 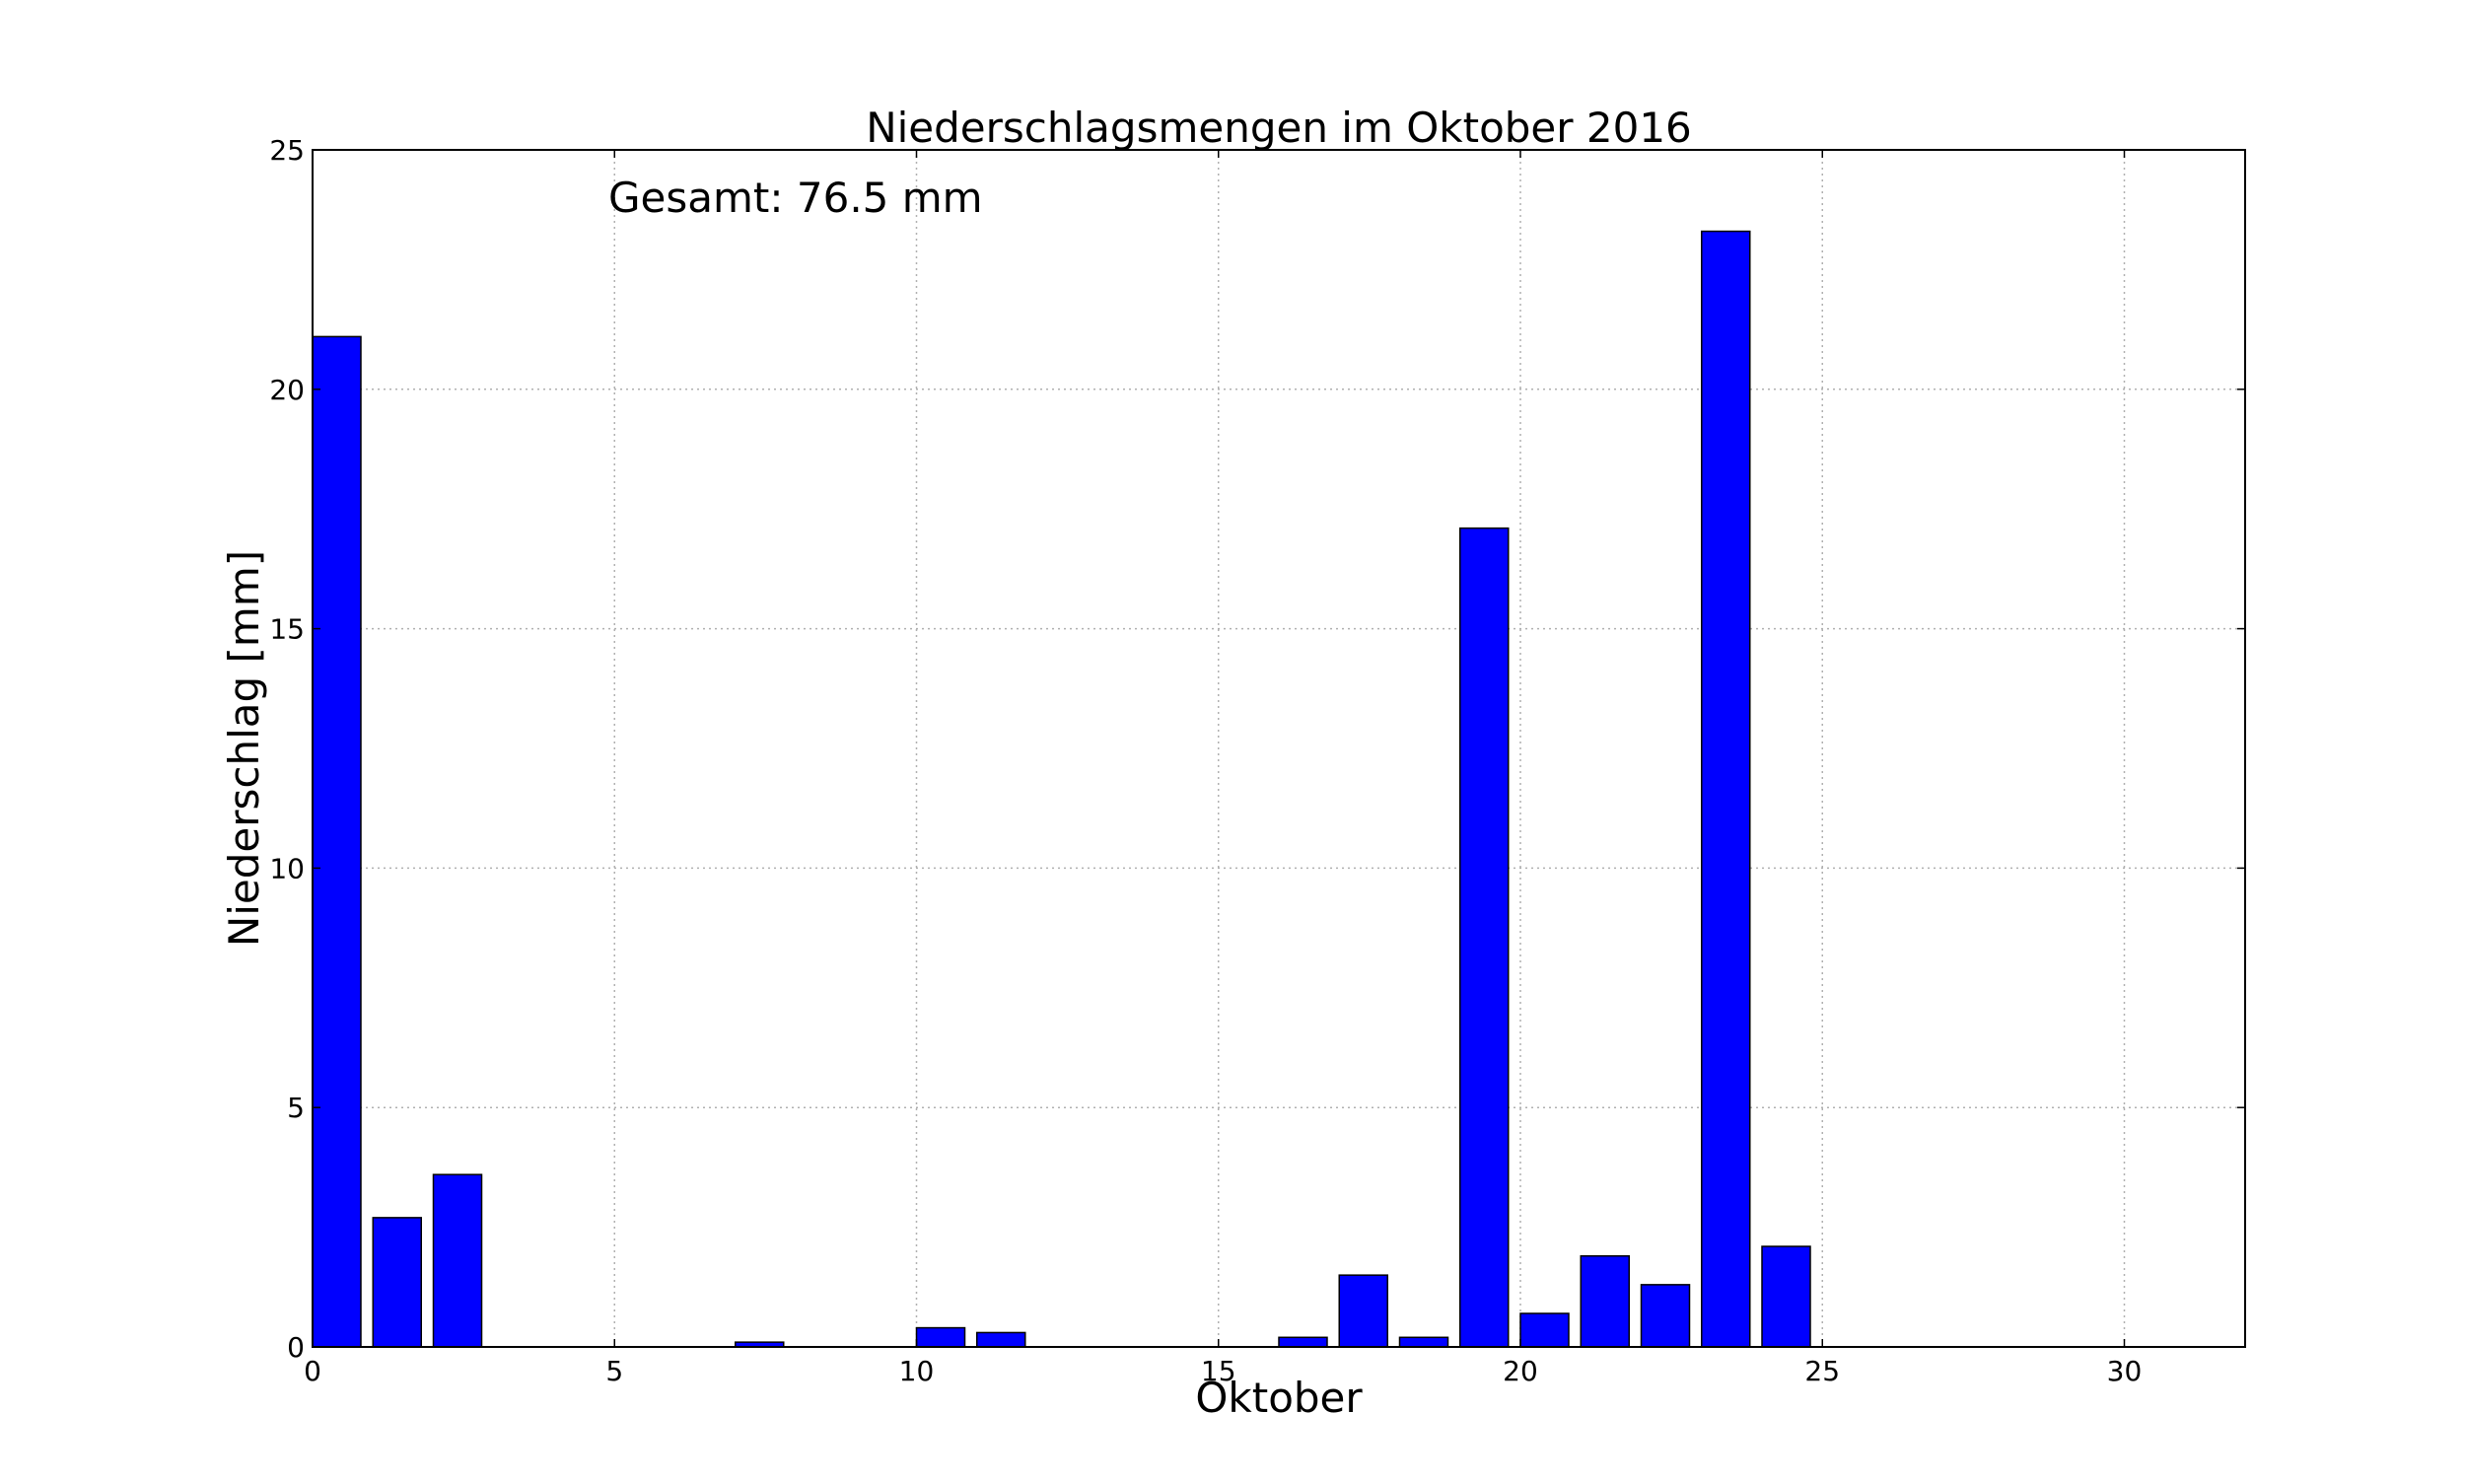 I want to click on y-tick-label: 10, so click(x=287, y=868).